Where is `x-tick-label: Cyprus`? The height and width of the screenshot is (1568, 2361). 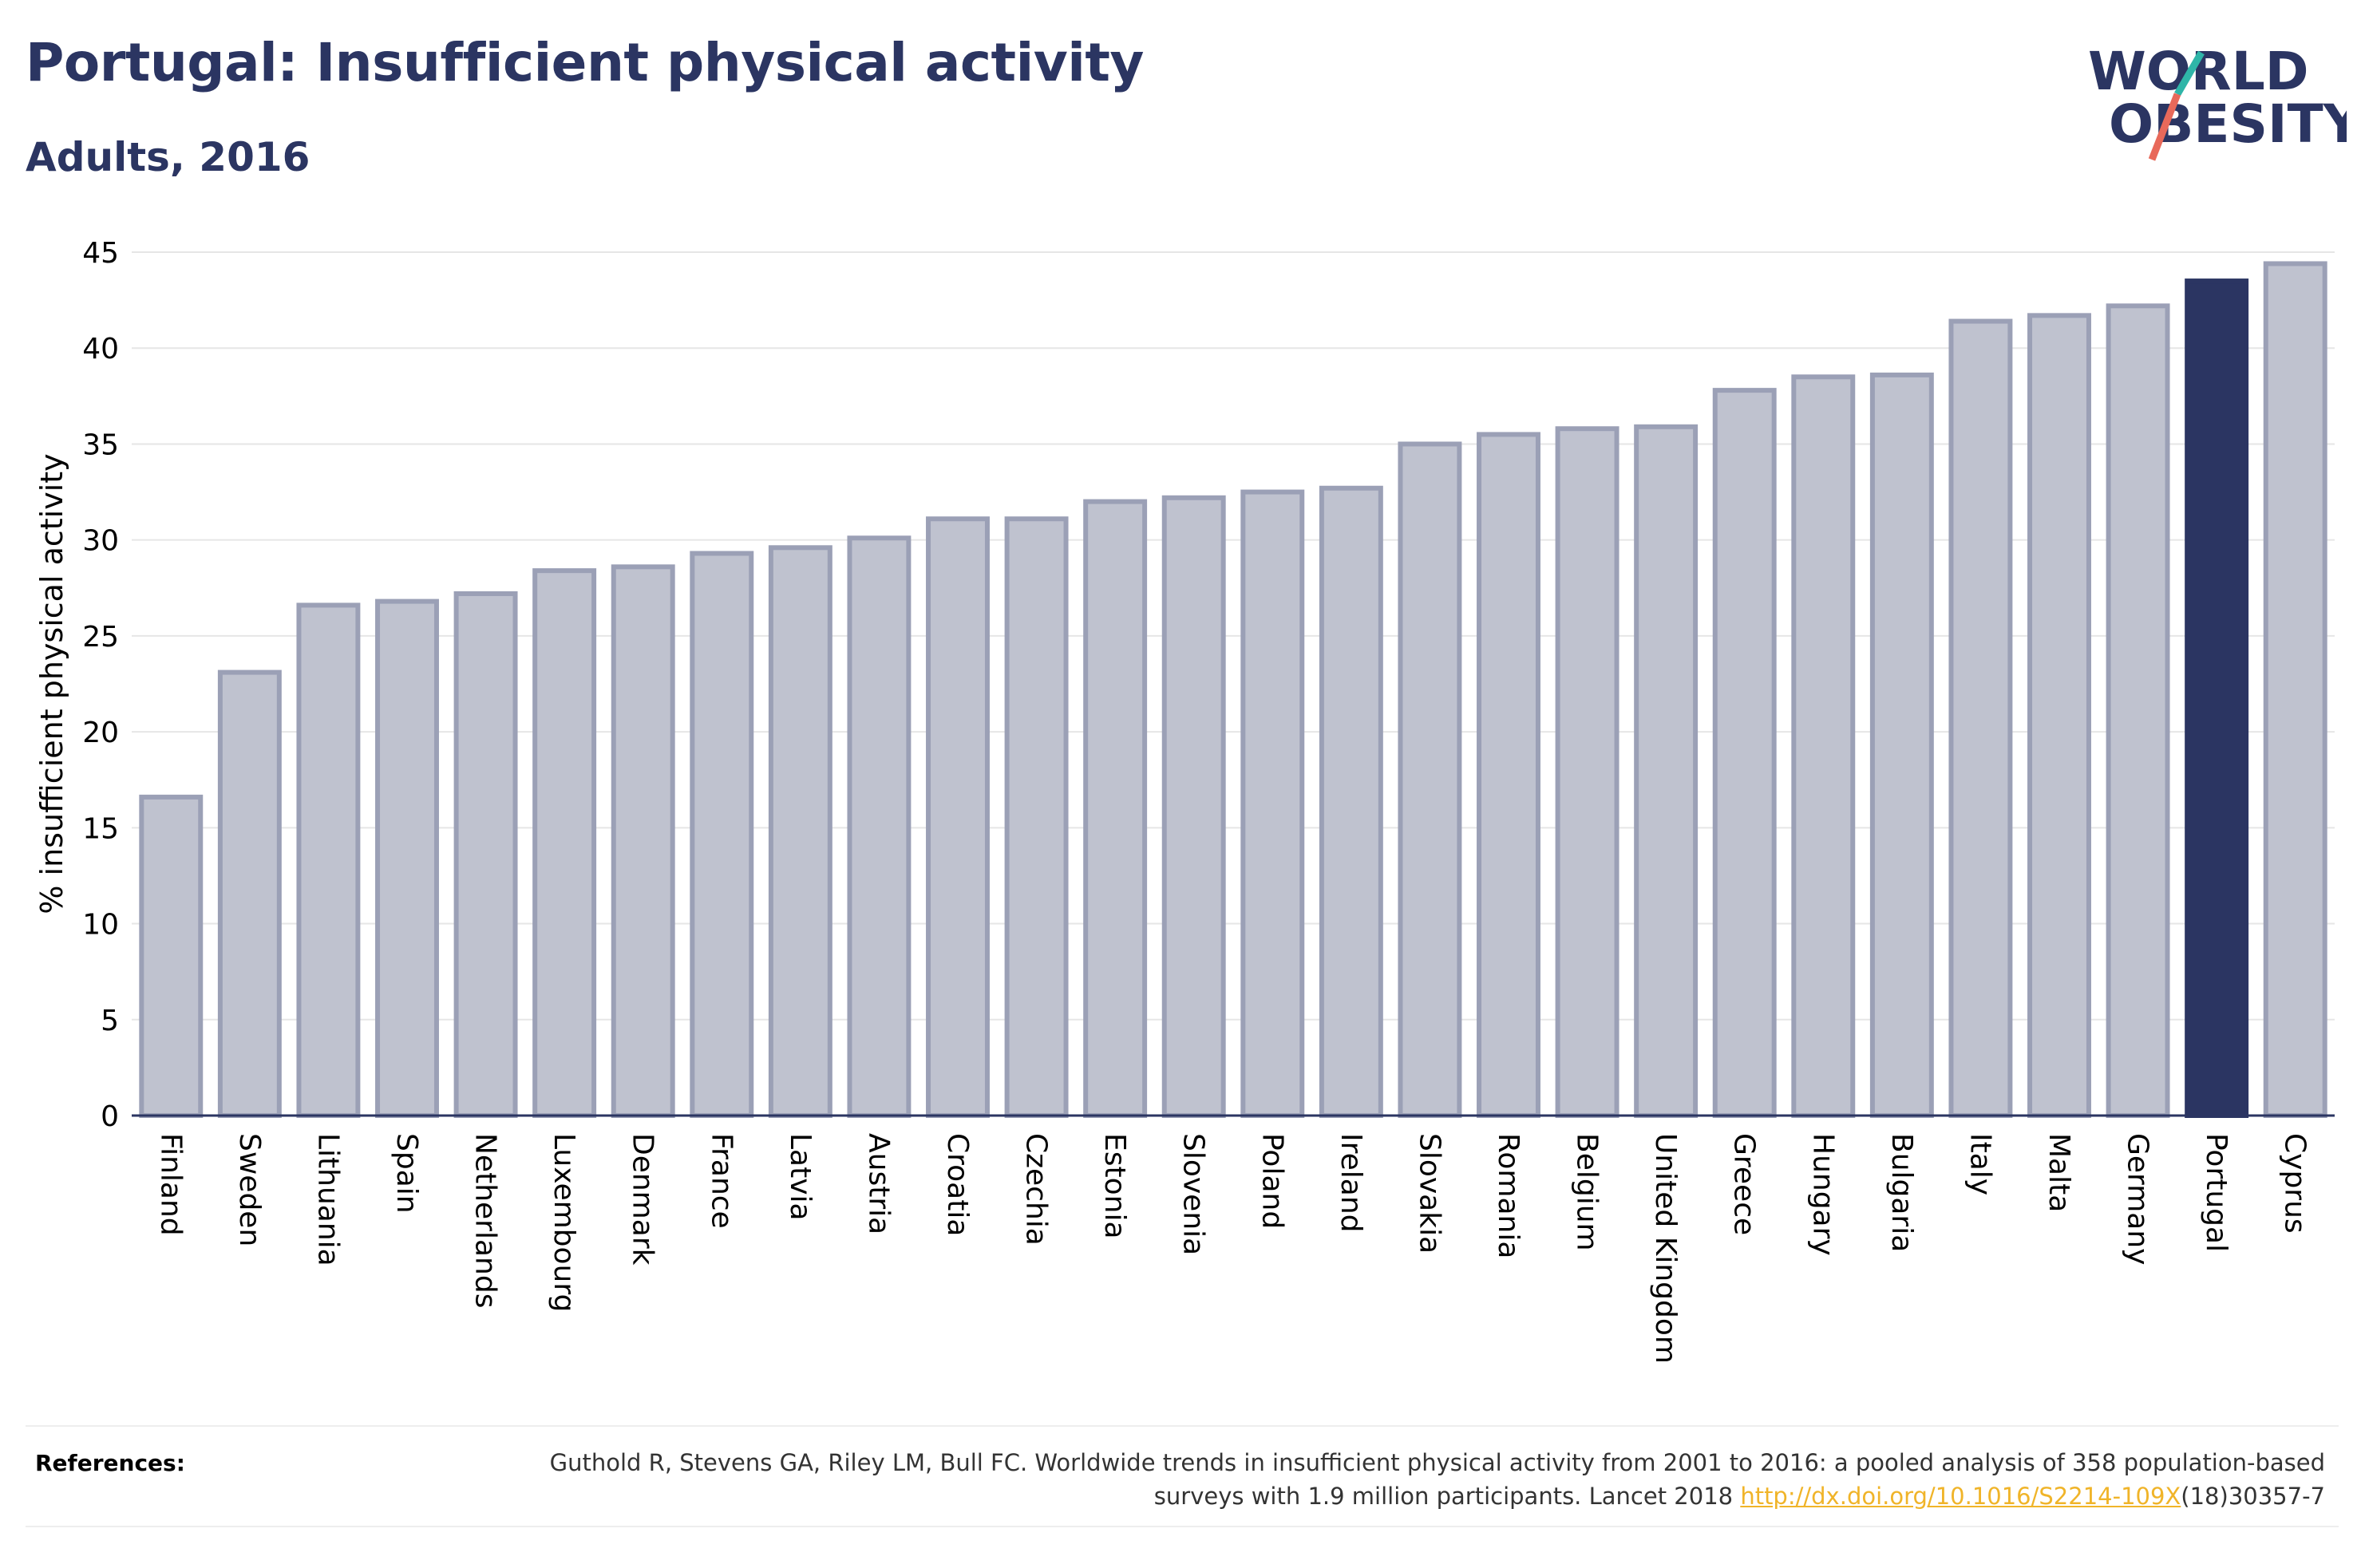
x-tick-label: Cyprus is located at coordinates (2295, 1183).